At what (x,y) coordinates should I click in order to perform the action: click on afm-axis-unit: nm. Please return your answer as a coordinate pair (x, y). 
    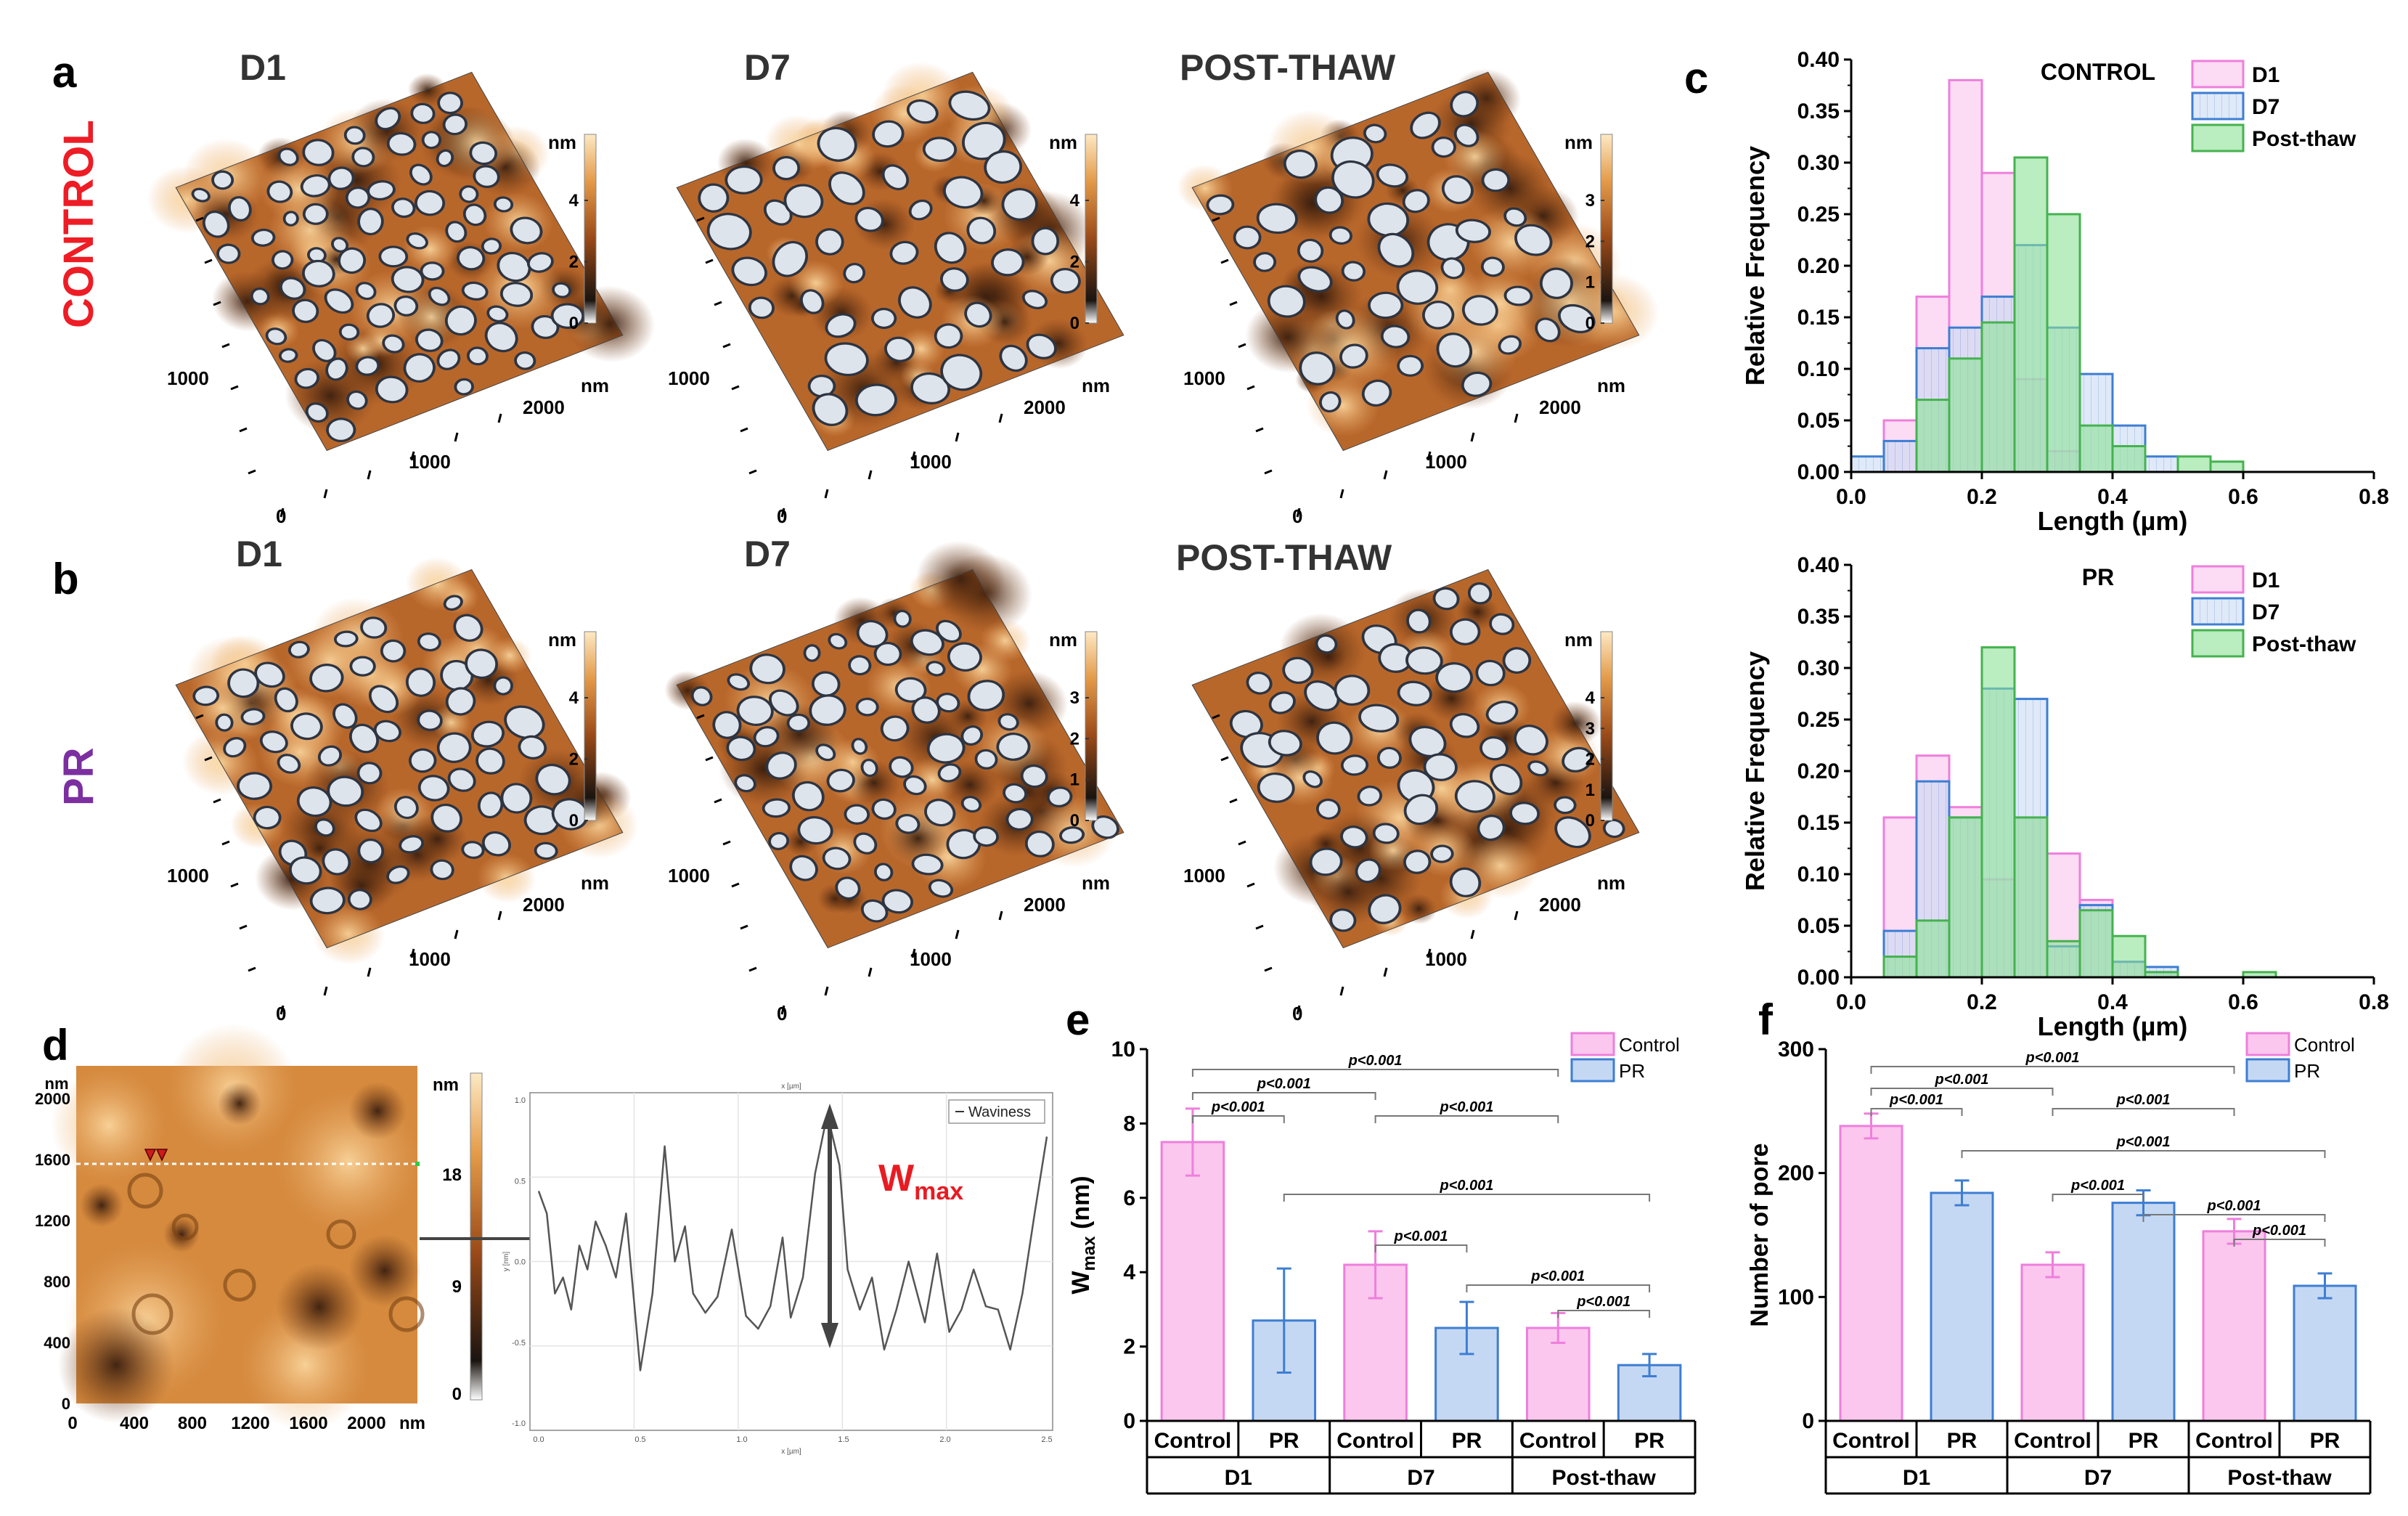
    Looking at the image, I should click on (1611, 883).